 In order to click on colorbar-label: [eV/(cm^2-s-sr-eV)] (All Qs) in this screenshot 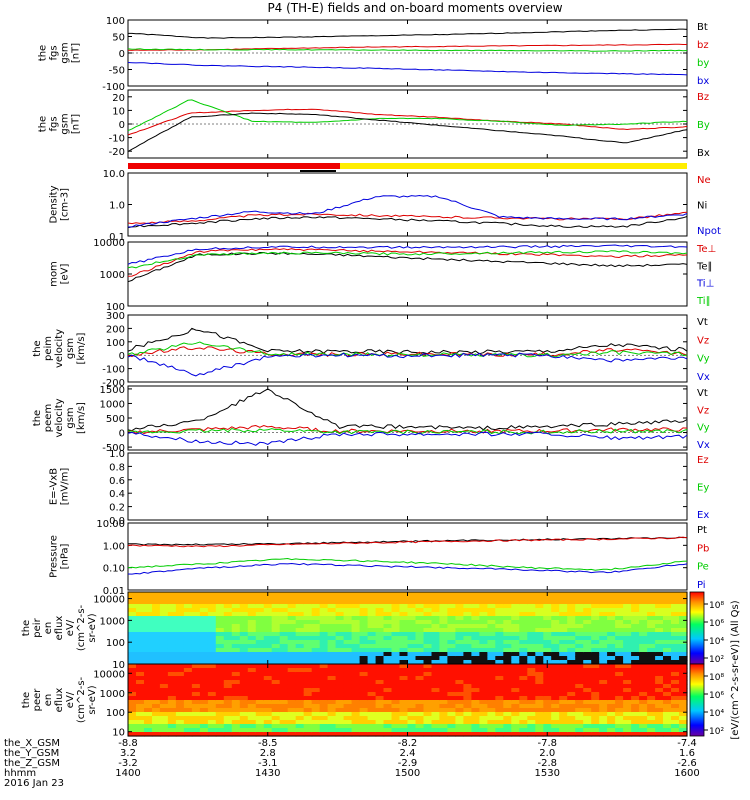, I will do `click(735, 669)`.